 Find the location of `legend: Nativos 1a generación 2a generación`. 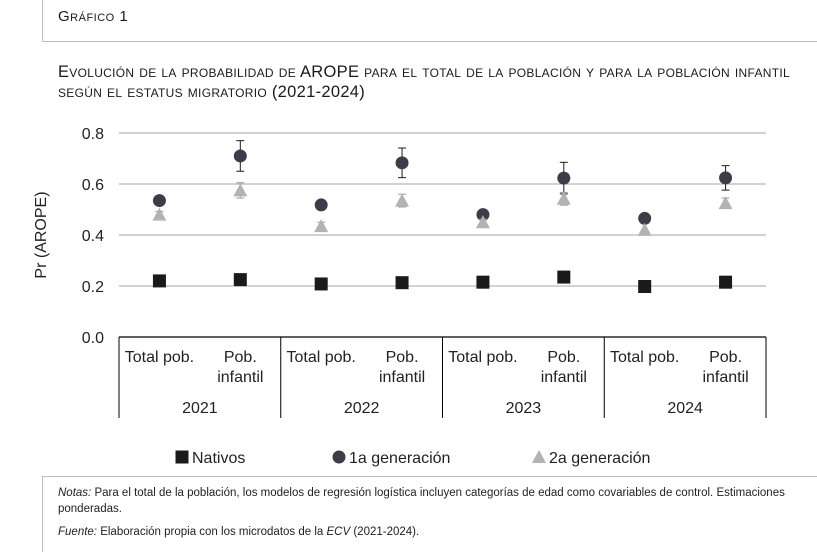

legend: Nativos 1a generación 2a generación is located at coordinates (412, 458).